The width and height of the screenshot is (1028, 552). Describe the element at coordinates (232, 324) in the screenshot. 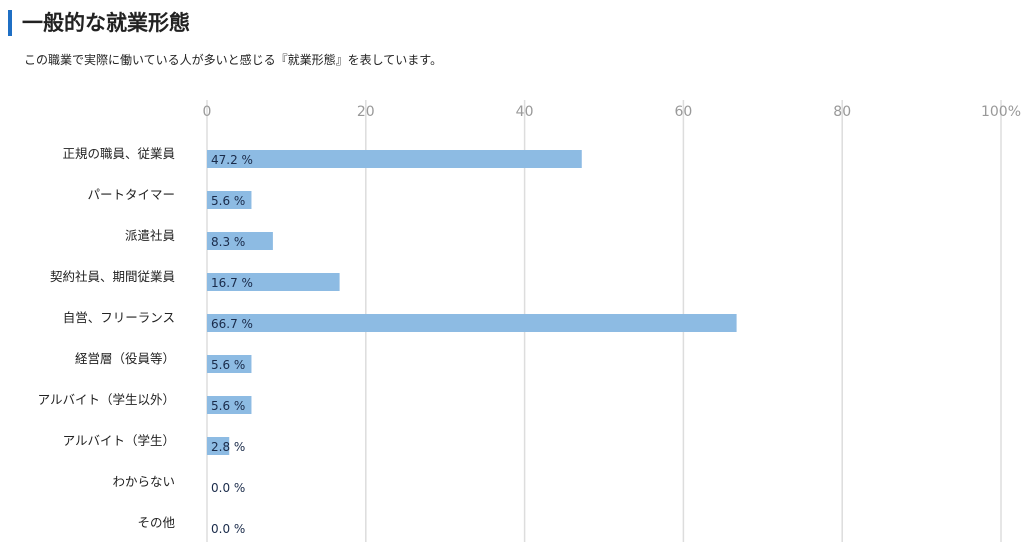

I see `value-label: 66.7 %` at that location.